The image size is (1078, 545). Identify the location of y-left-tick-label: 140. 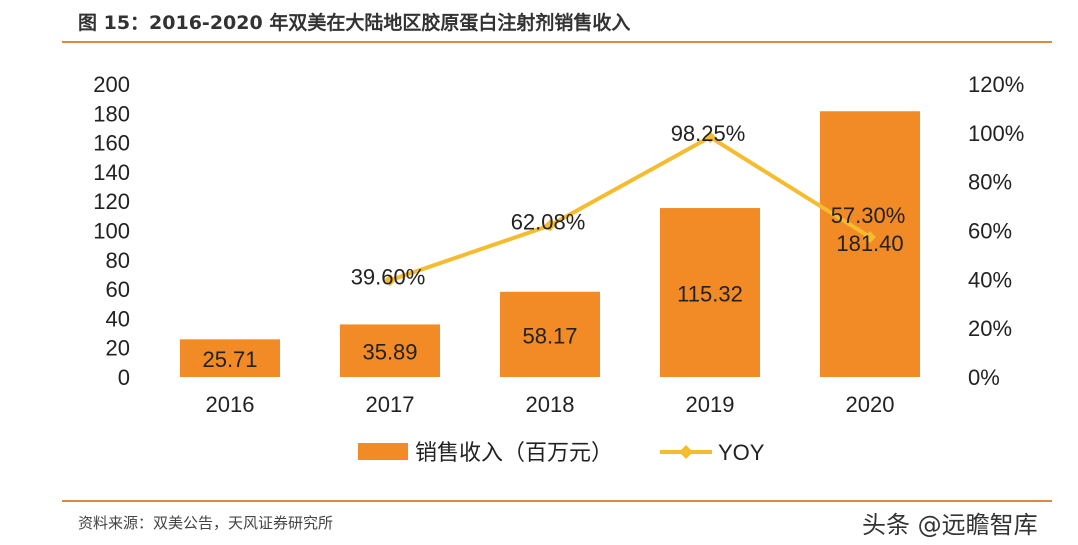
(111, 172).